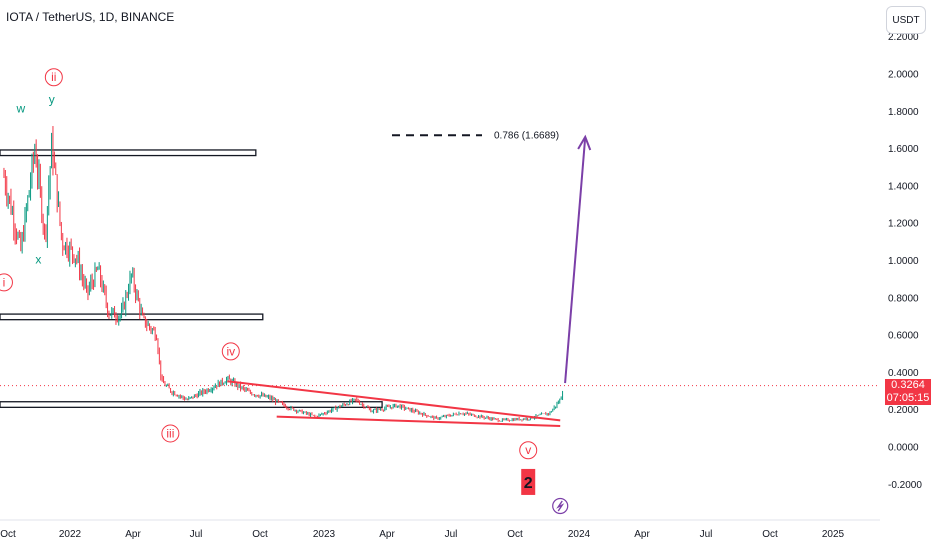 The width and height of the screenshot is (932, 550). I want to click on y-tick-label: -0.2000, so click(905, 485).